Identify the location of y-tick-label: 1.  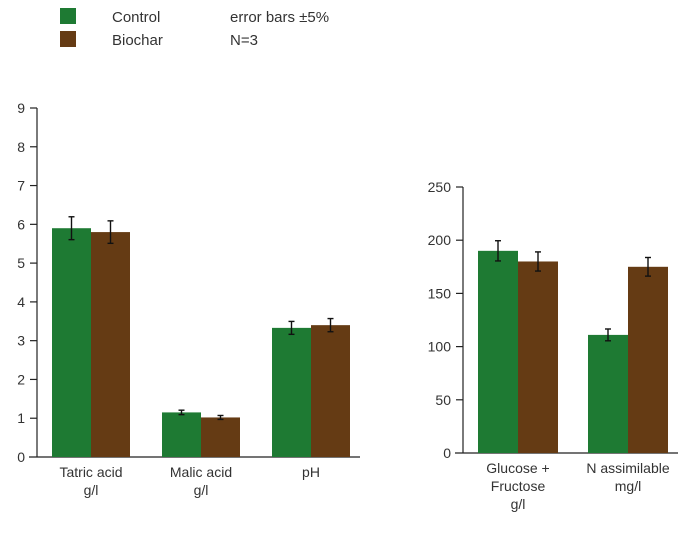
(21, 418).